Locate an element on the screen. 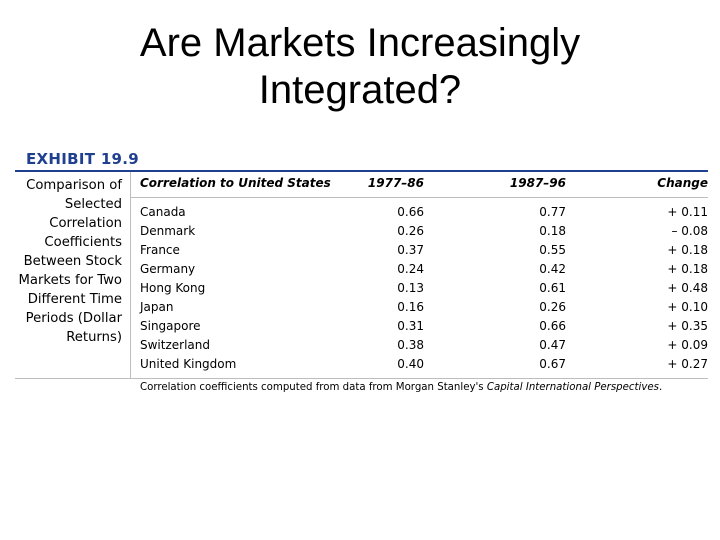  header-period-1: 1977–86 is located at coordinates (395, 183).